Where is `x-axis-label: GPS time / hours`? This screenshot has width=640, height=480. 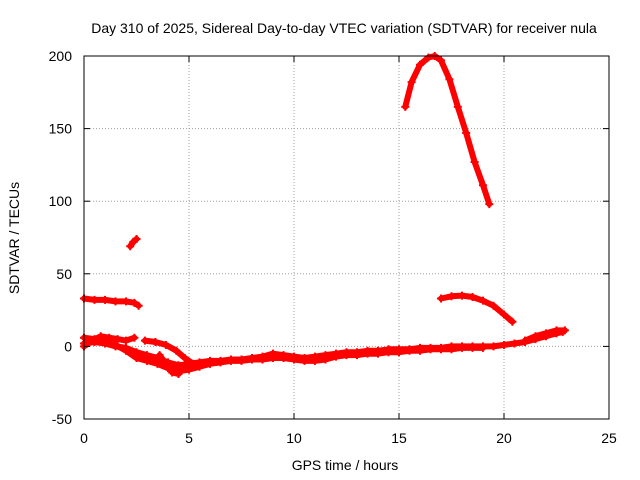
x-axis-label: GPS time / hours is located at coordinates (345, 465).